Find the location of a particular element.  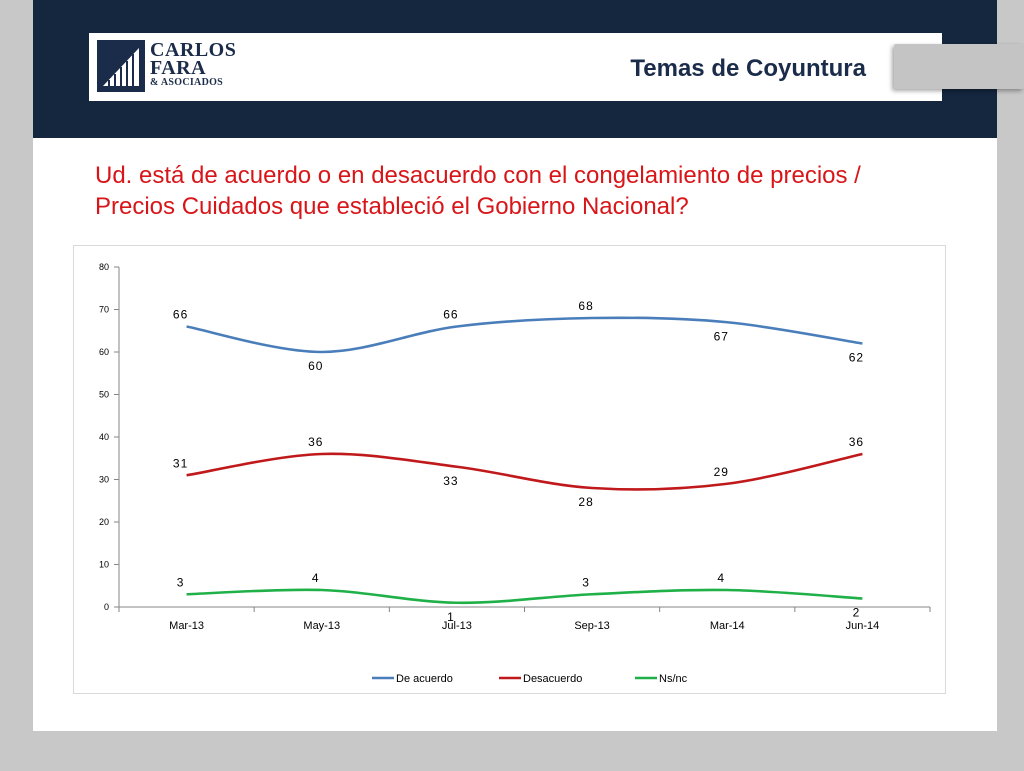

header-box is located at coordinates (515, 67).